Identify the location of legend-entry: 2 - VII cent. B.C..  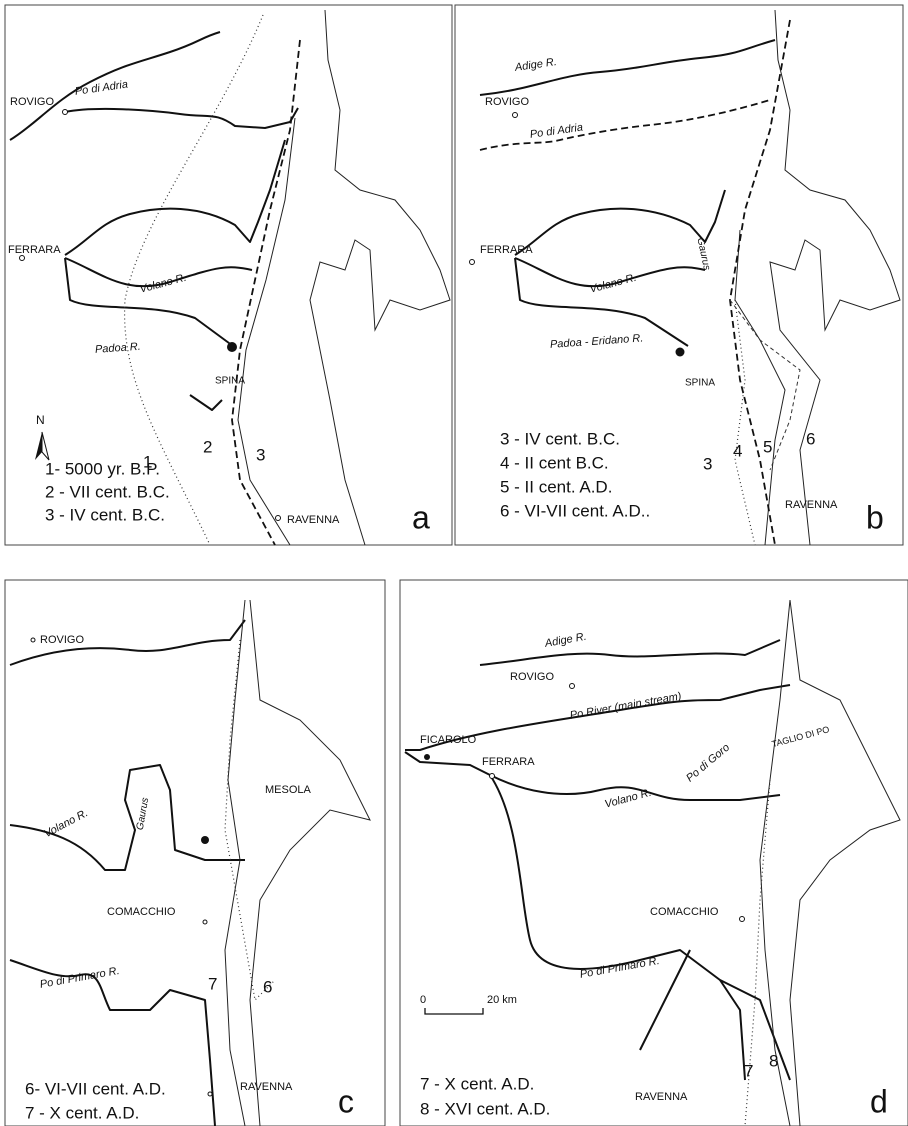
(107, 491).